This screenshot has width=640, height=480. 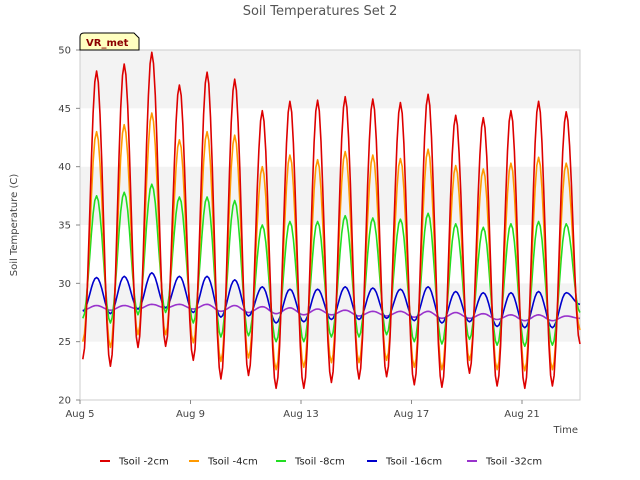 I want to click on legend-item: Tsoil -2cm, so click(x=134, y=462).